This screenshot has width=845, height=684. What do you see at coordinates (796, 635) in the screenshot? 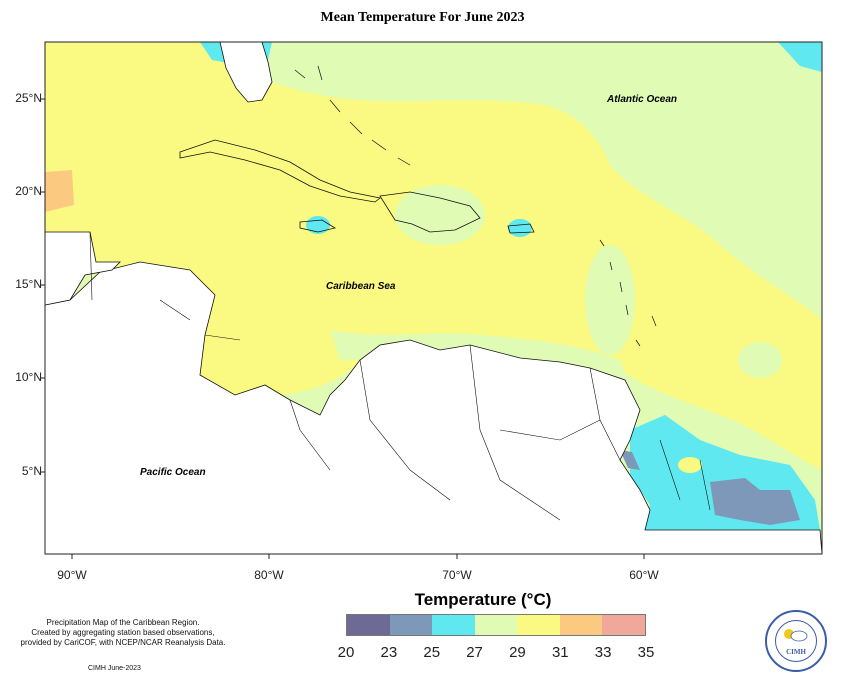
I see `sun-cloud-icon` at bounding box center [796, 635].